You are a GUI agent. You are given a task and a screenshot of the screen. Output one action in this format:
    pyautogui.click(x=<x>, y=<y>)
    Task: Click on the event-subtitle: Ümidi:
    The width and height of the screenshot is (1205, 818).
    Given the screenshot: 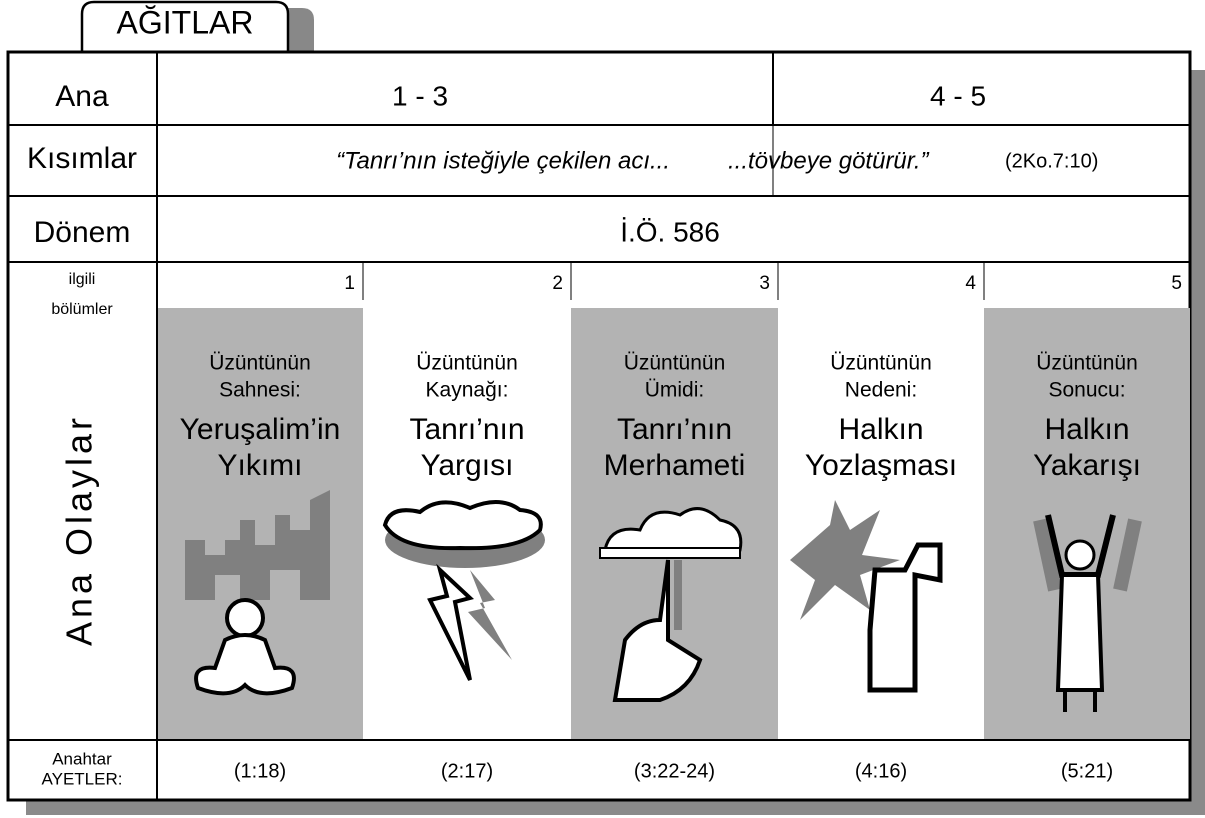 What is the action you would take?
    pyautogui.click(x=675, y=390)
    